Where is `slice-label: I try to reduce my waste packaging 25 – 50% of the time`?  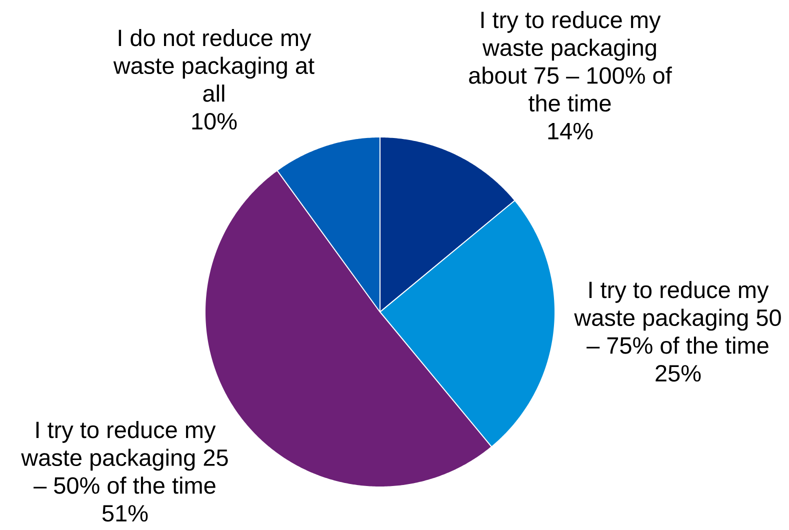 slice-label: I try to reduce my waste packaging 25 – 50% of the time is located at coordinates (124, 457).